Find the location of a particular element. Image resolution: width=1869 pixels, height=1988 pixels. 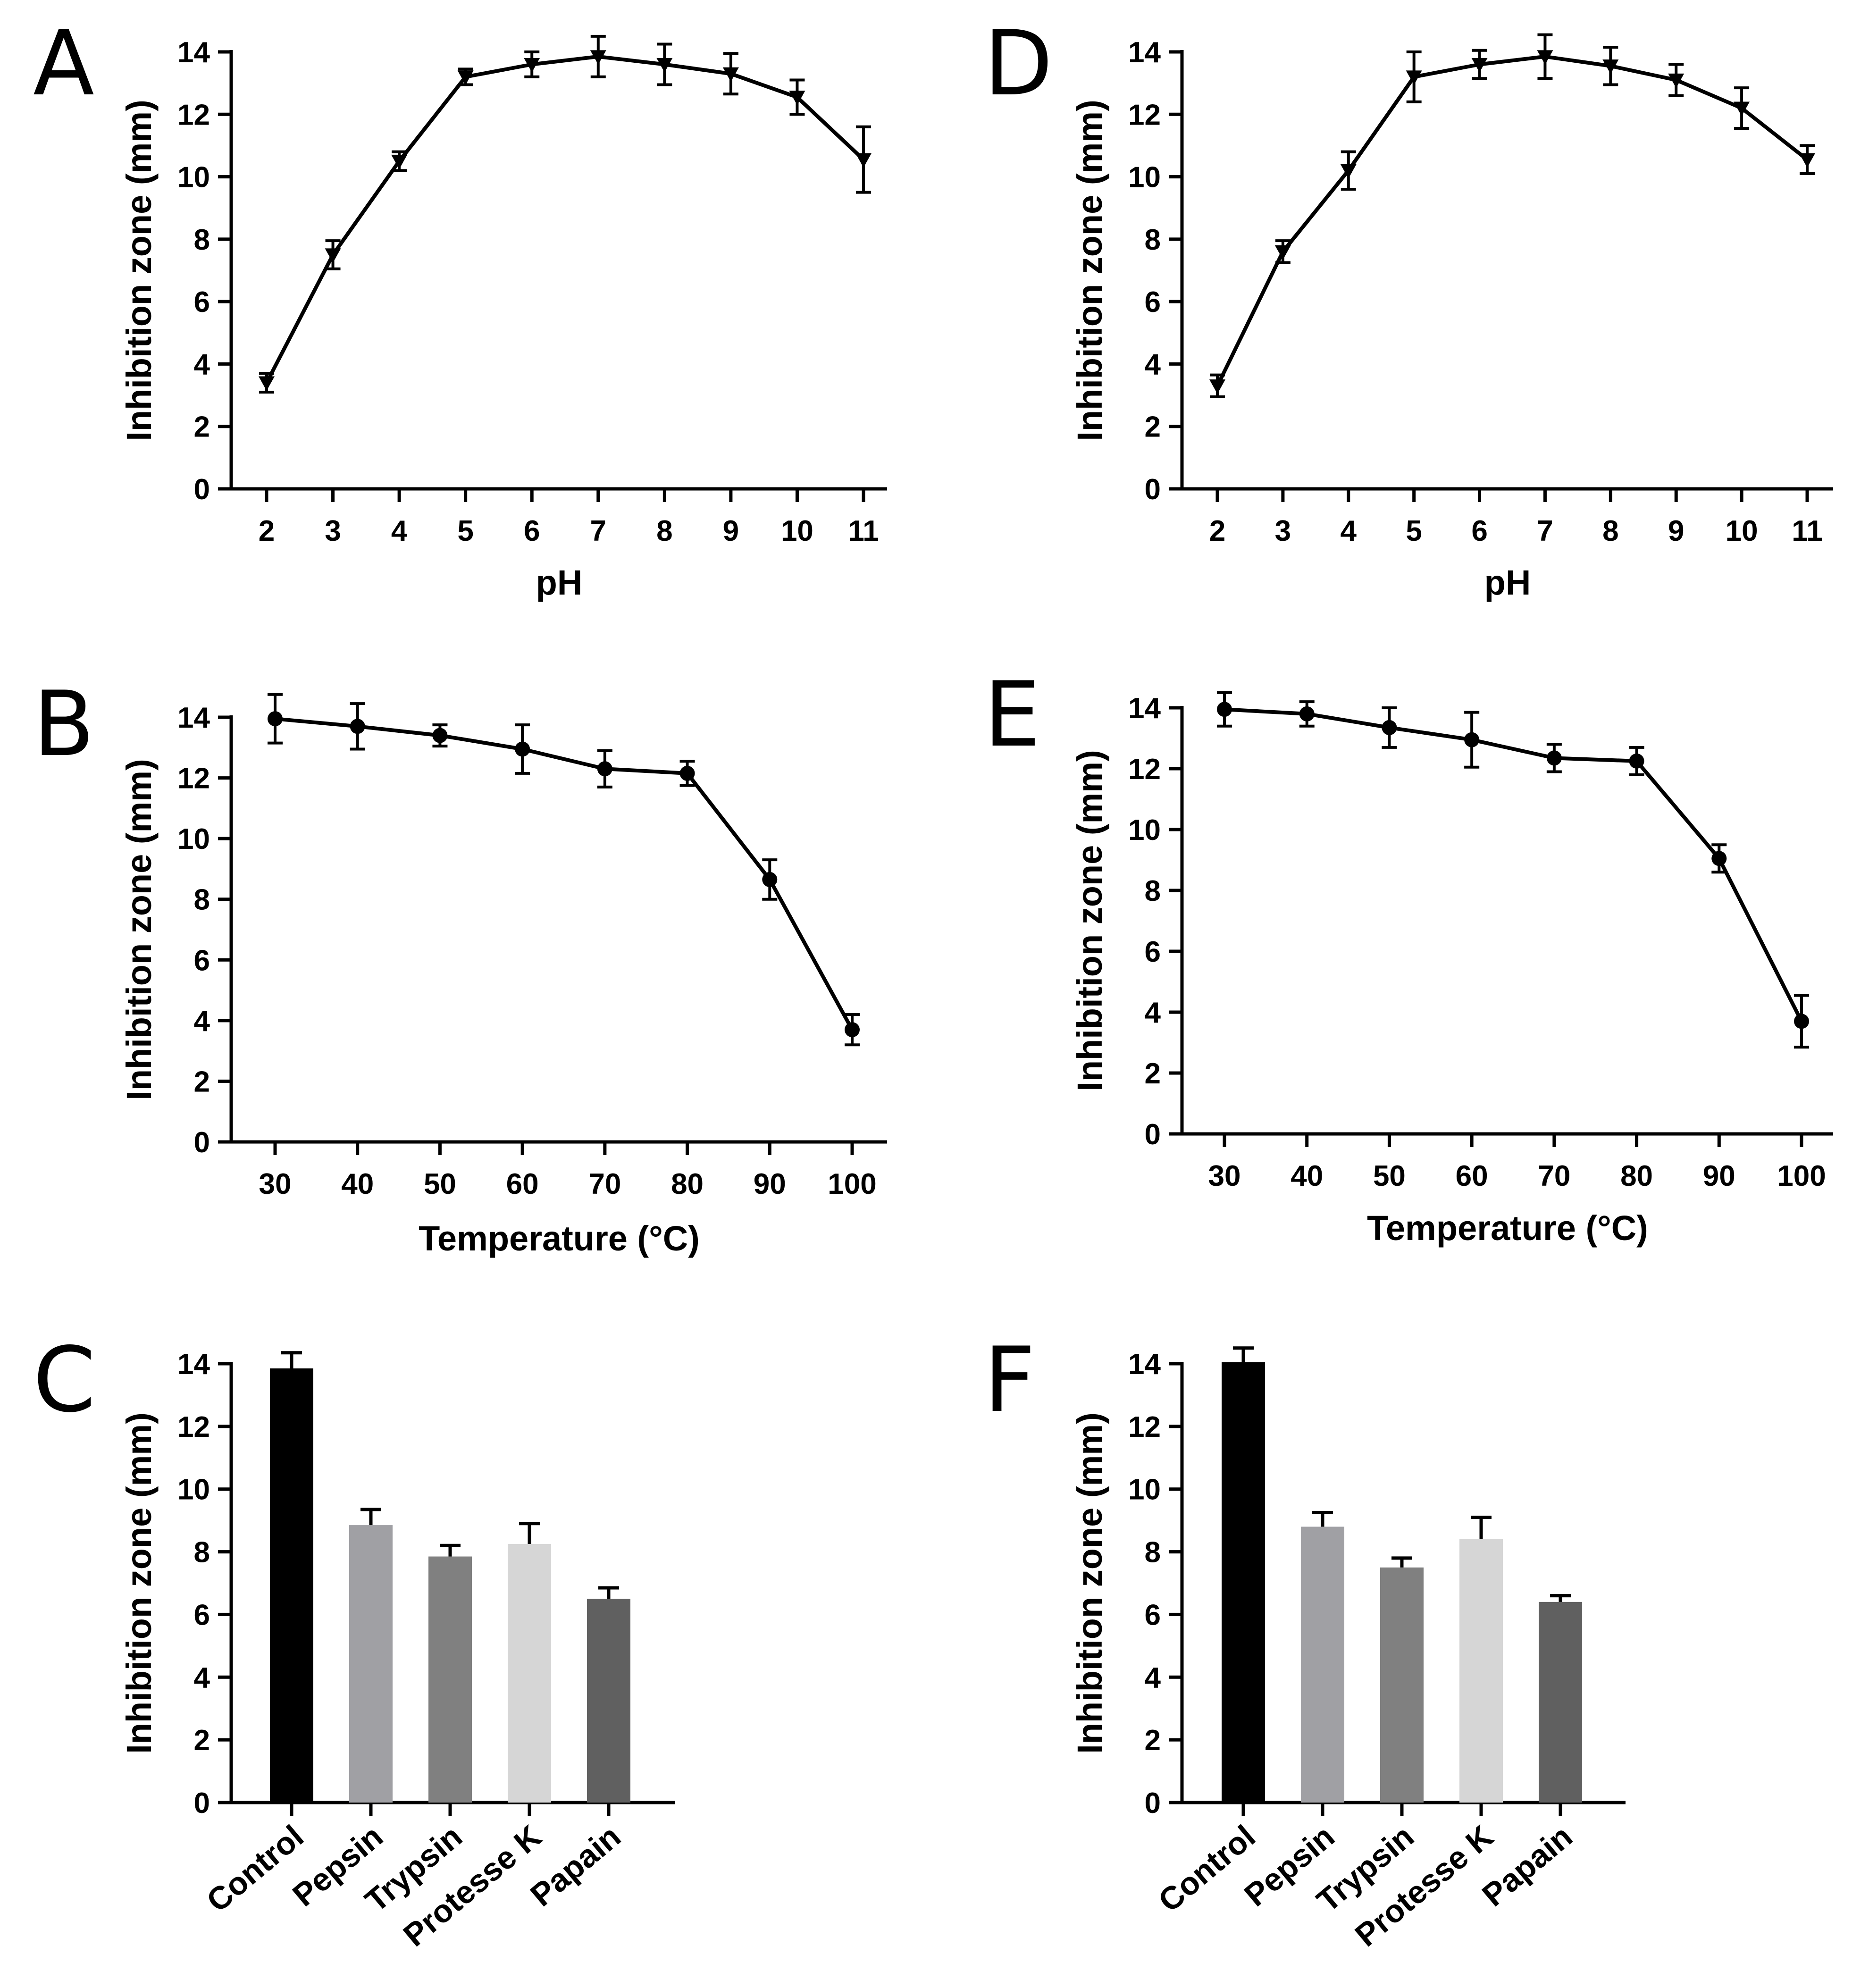

panel-letter: E is located at coordinates (1012, 715).